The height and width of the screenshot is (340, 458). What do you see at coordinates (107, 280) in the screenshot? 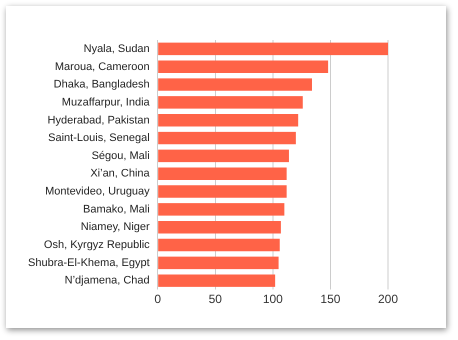
I see `y-tick-label: N’djamena, Chad` at bounding box center [107, 280].